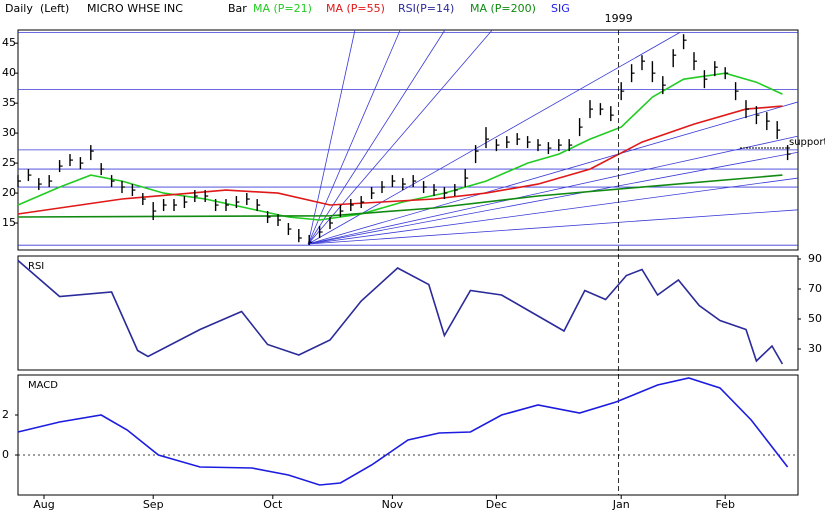 Image resolution: width=825 pixels, height=512 pixels. What do you see at coordinates (560, 8) in the screenshot?
I see `legend-entry: SIG` at bounding box center [560, 8].